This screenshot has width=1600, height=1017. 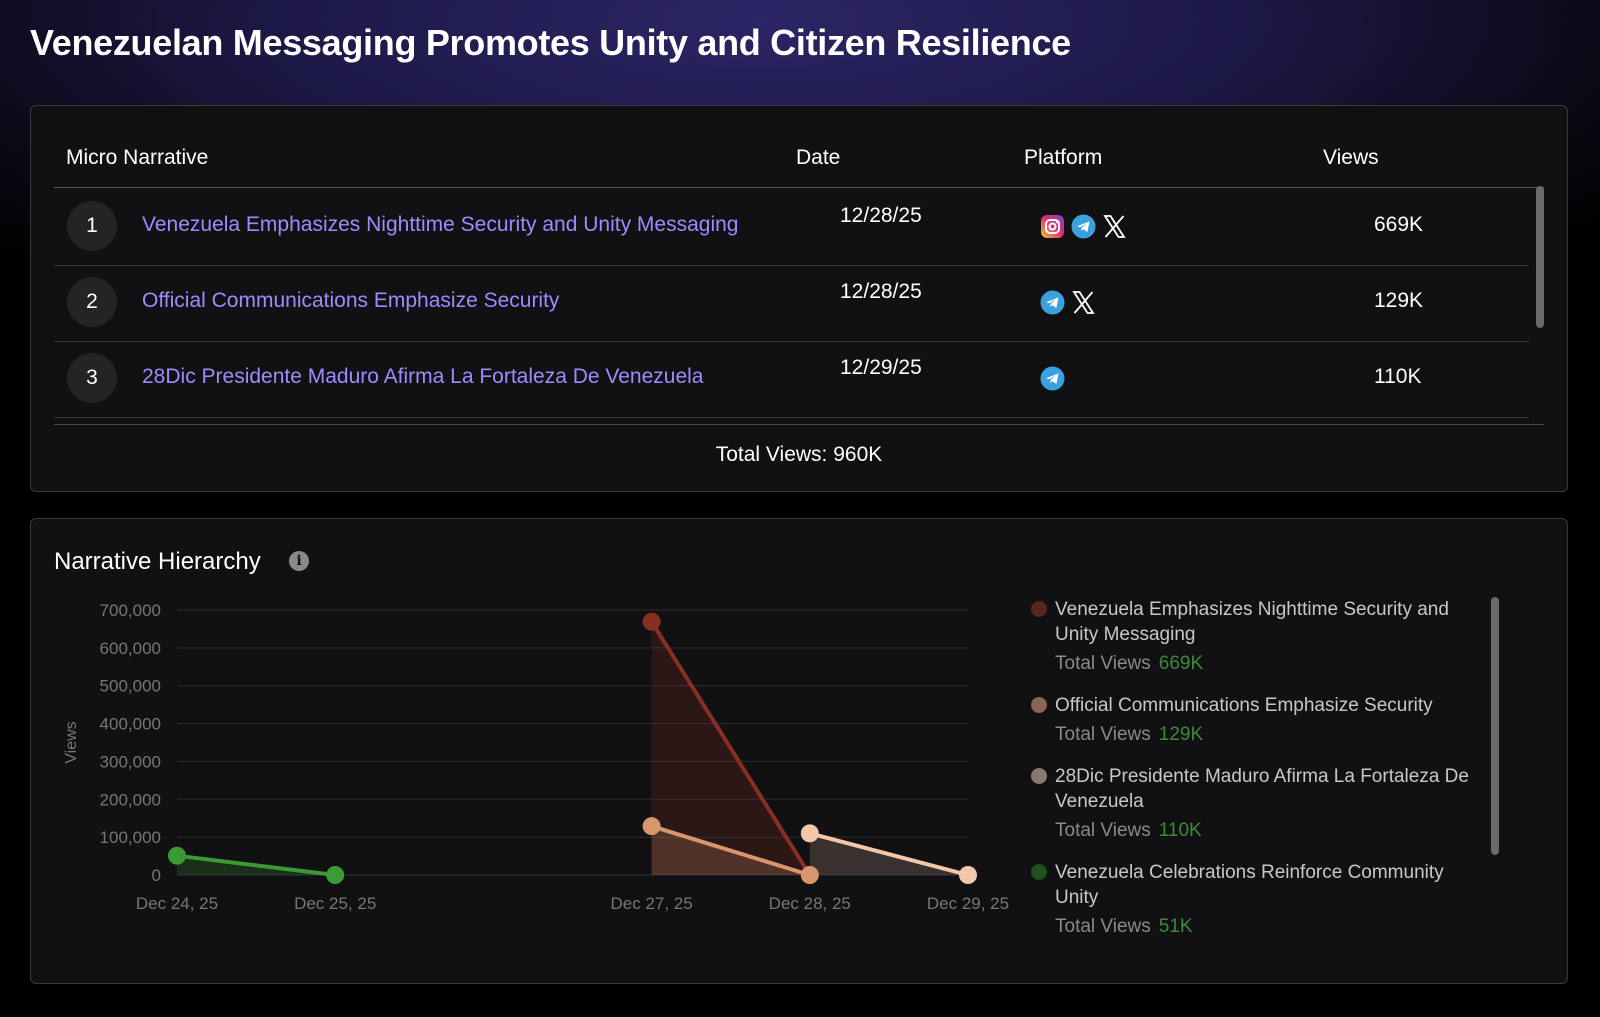 I want to click on y-tick-label: 300,000, so click(x=130, y=761).